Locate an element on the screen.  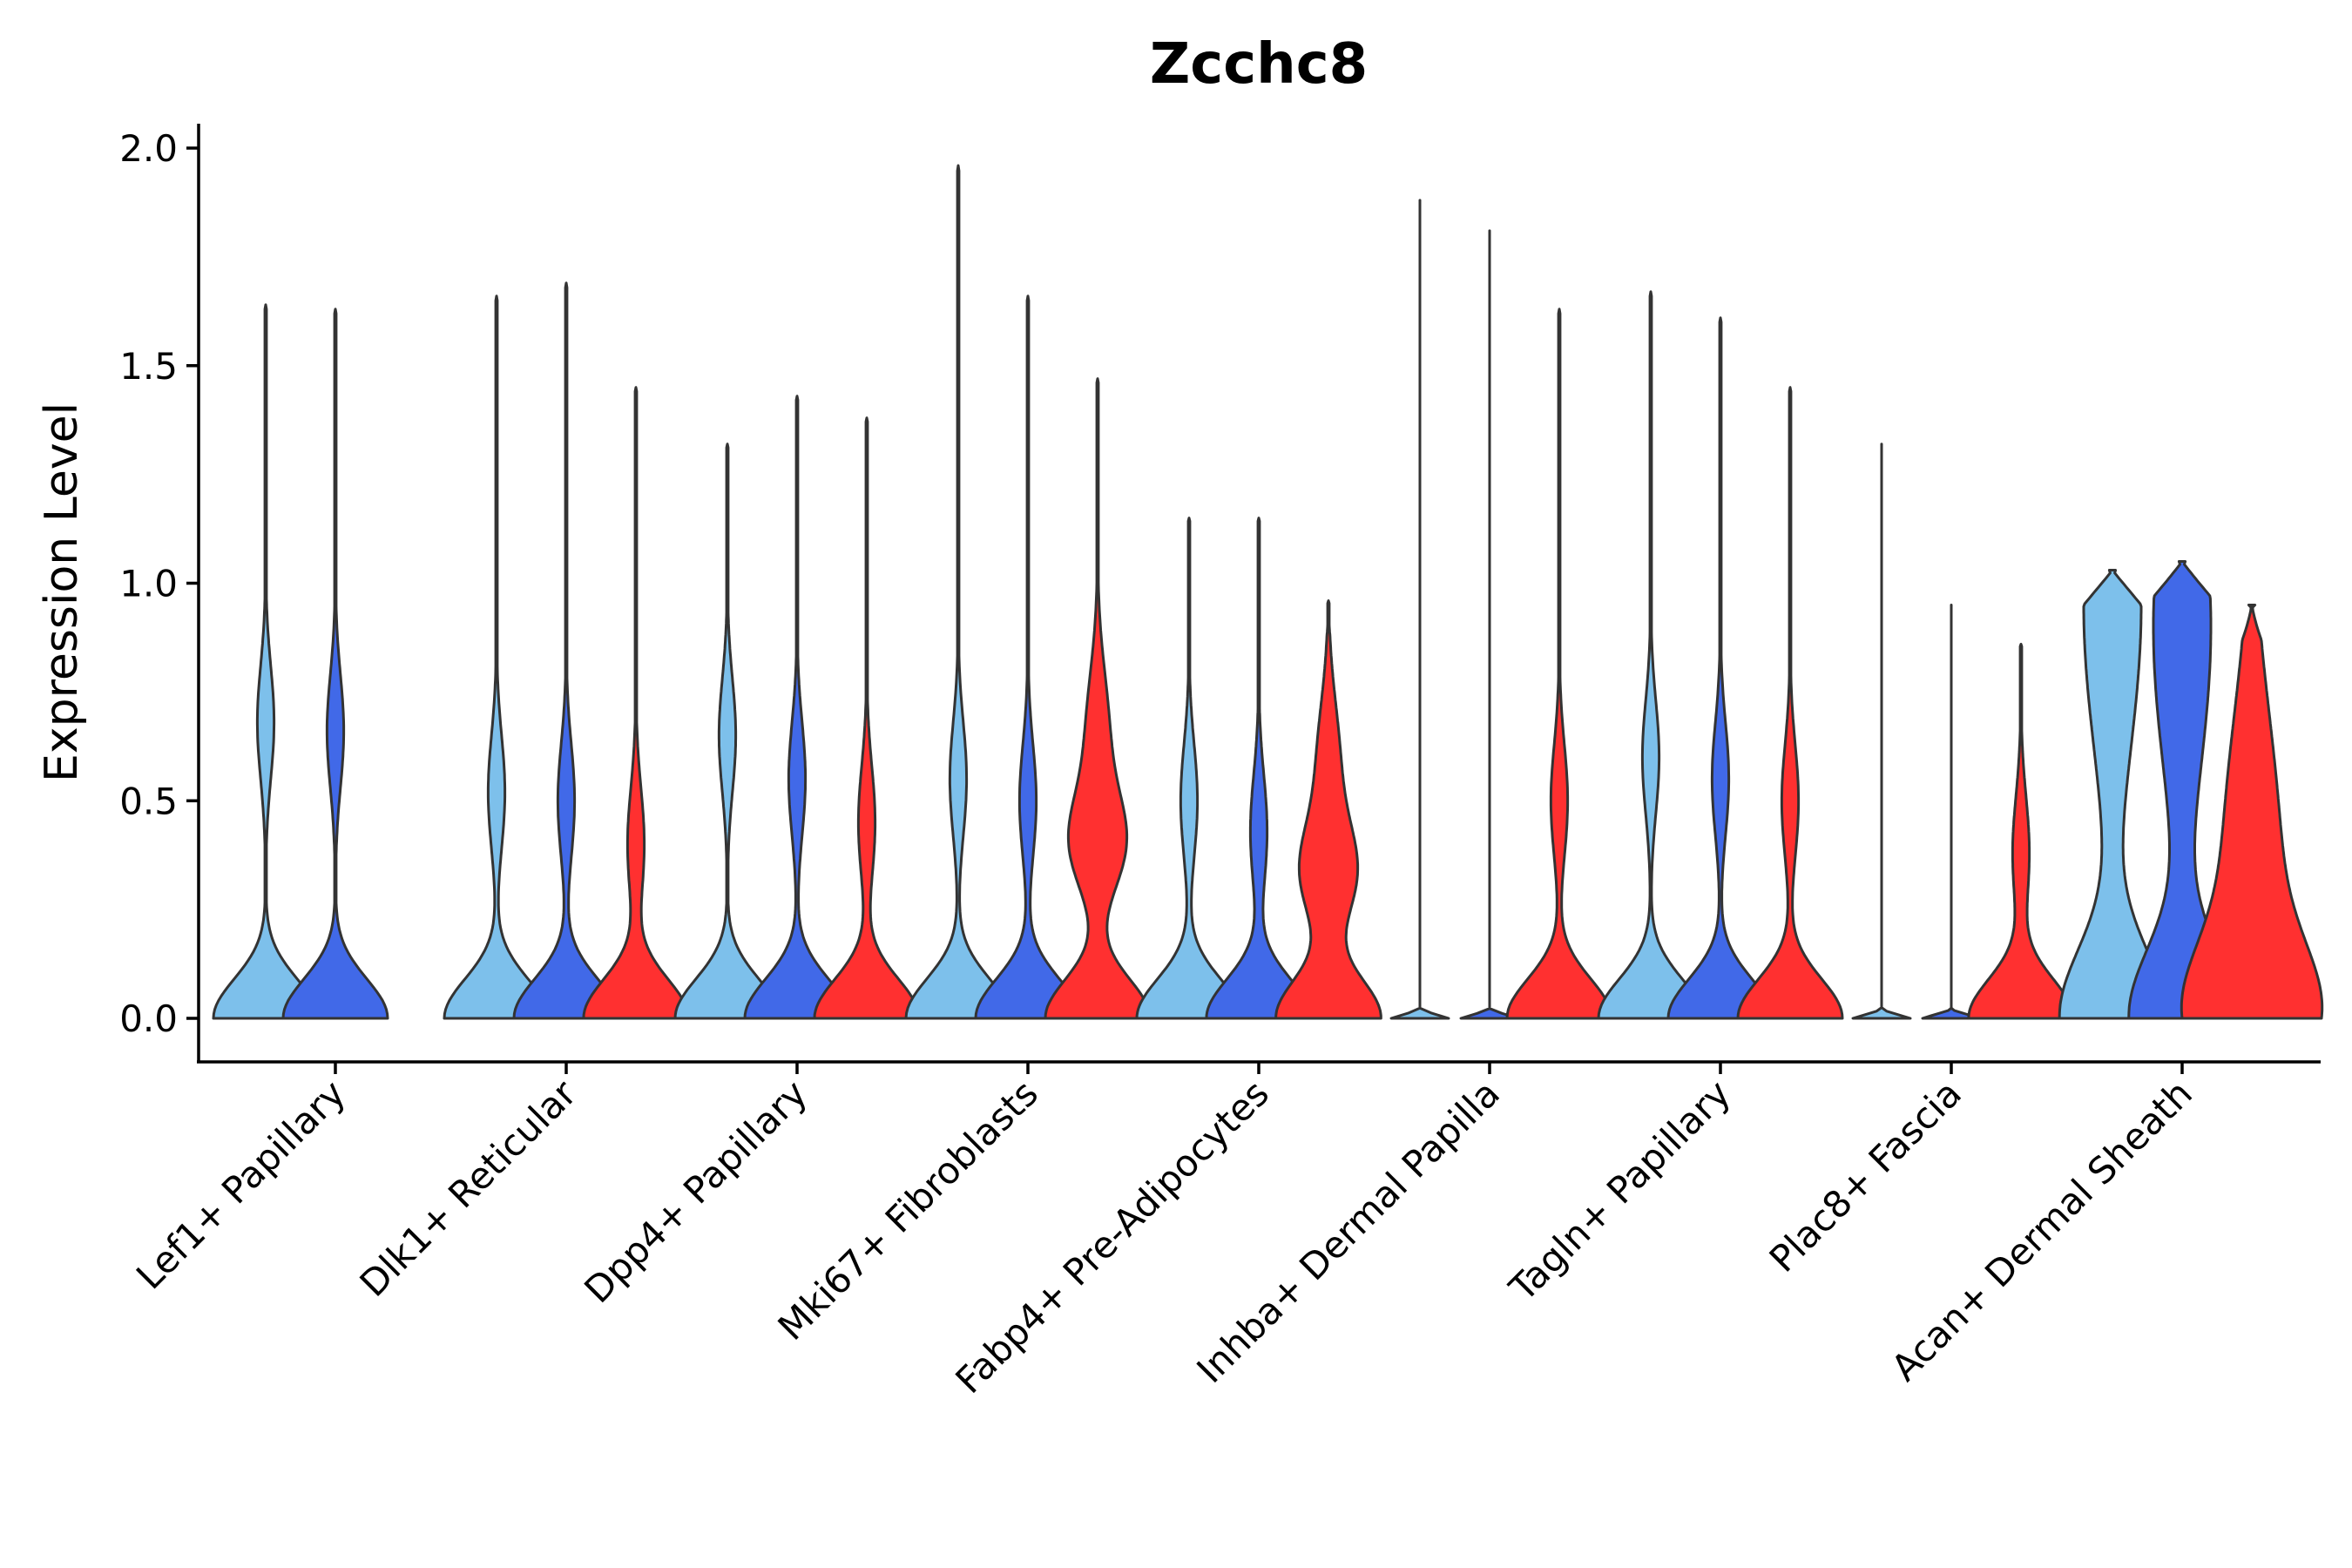
y-tick-label: 1.5 is located at coordinates (148, 366).